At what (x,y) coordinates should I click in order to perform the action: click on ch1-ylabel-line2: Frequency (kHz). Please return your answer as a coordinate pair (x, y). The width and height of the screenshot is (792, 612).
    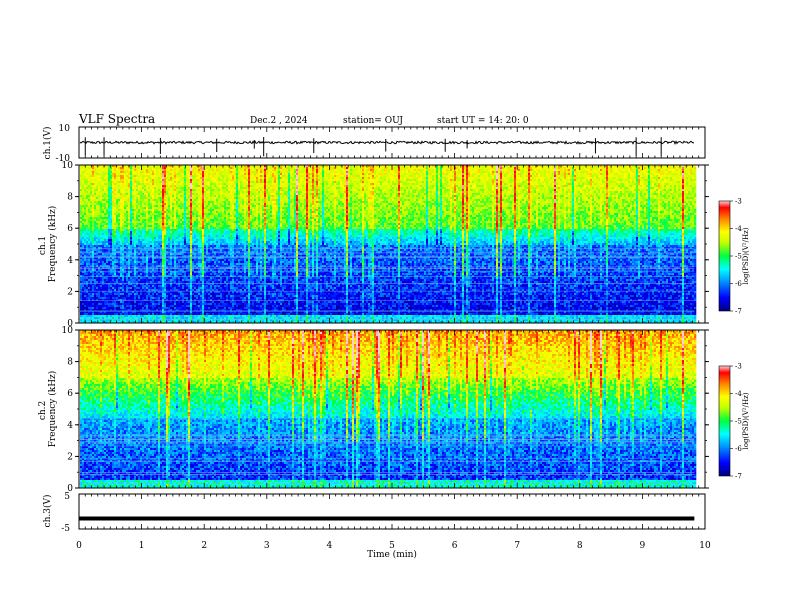
    Looking at the image, I should click on (52, 244).